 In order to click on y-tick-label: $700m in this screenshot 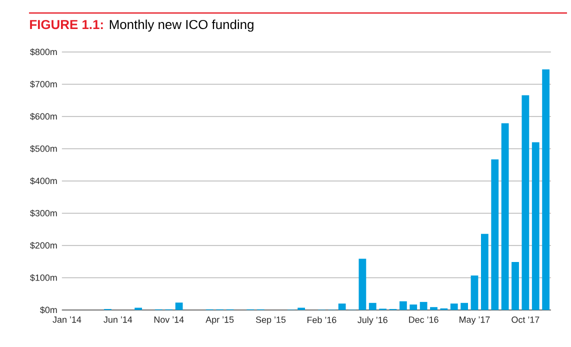, I will do `click(43, 84)`.